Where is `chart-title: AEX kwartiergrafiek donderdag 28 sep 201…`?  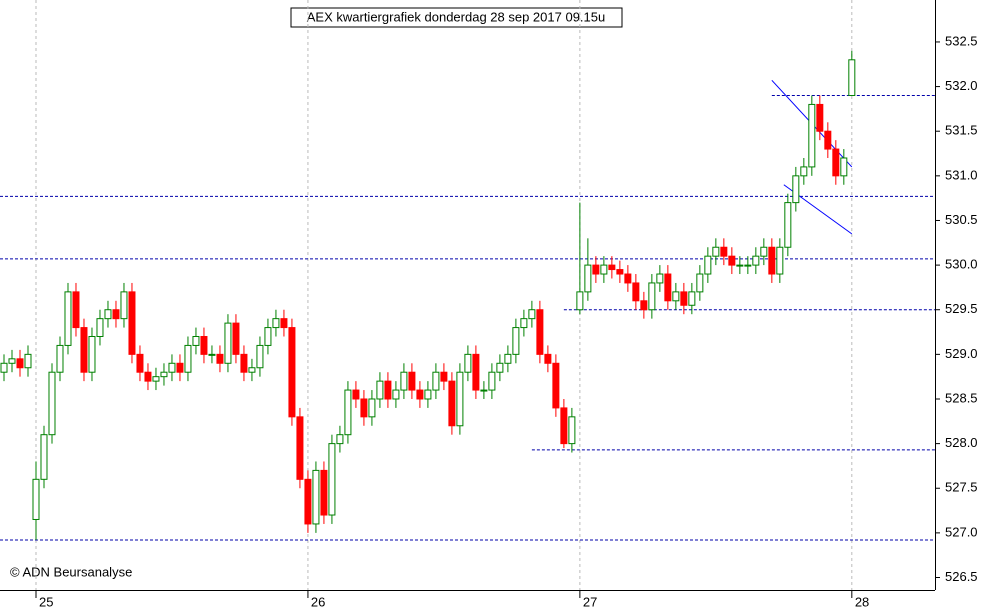 chart-title: AEX kwartiergrafiek donderdag 28 sep 201… is located at coordinates (456, 16).